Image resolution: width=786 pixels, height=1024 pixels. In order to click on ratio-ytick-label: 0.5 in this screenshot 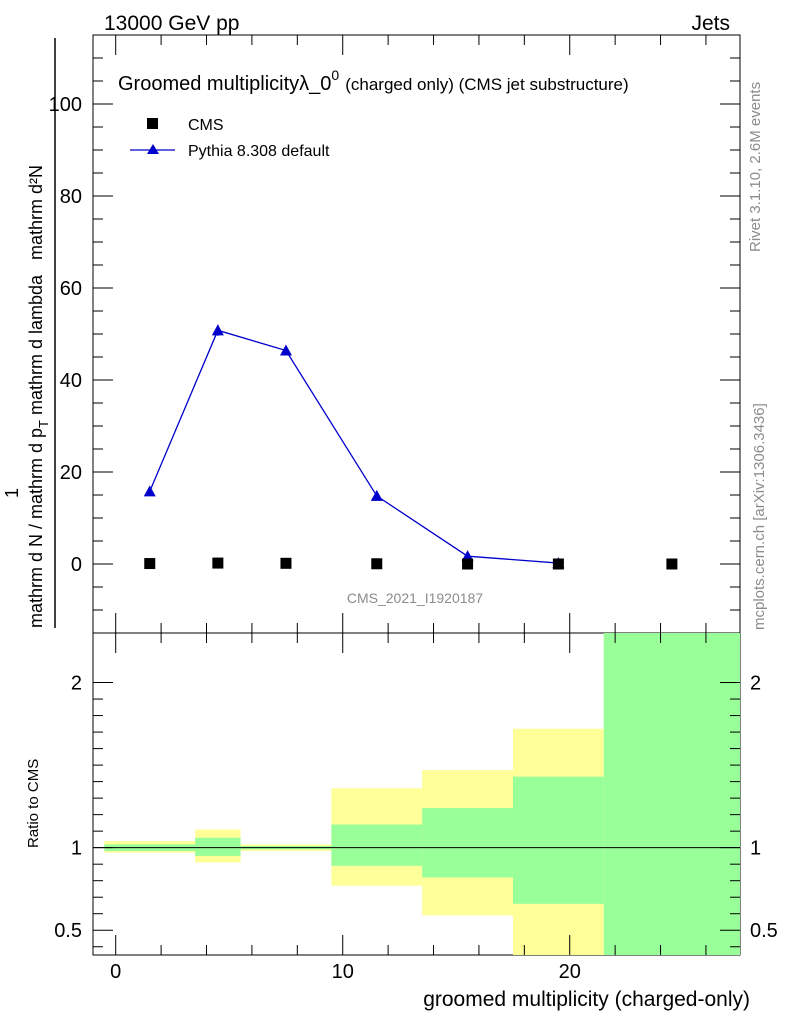, I will do `click(68, 931)`.